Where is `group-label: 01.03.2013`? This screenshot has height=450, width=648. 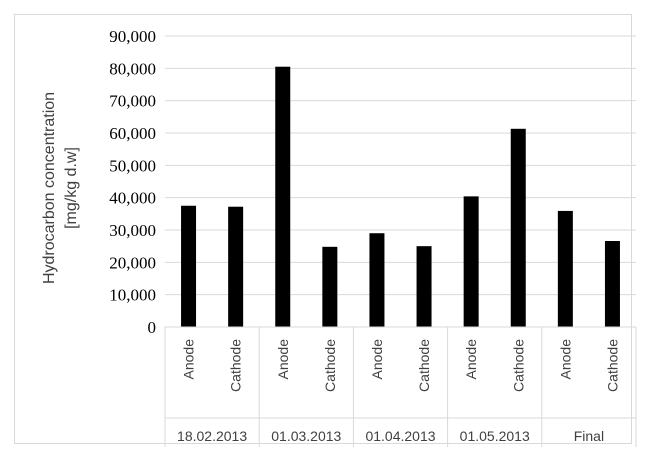
group-label: 01.03.2013 is located at coordinates (306, 436).